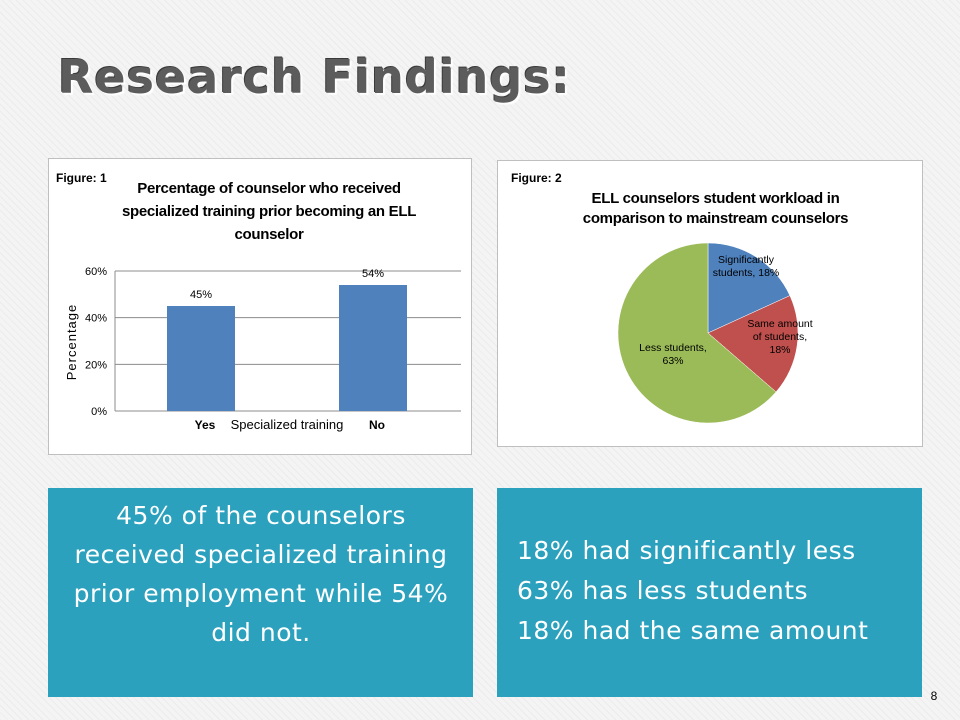  Describe the element at coordinates (315, 77) in the screenshot. I see `slide-title: Research Findings:` at that location.